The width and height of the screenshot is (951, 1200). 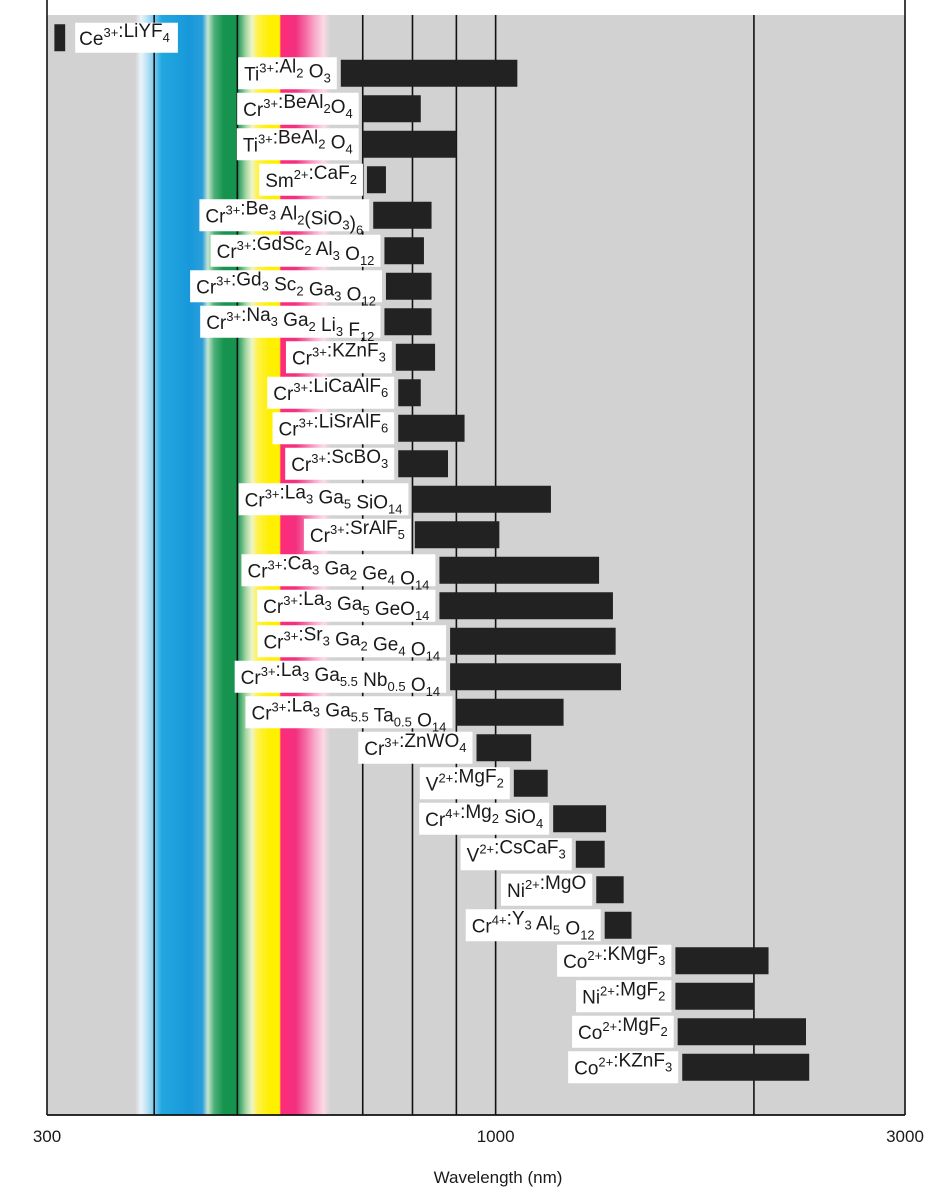 I want to click on range-label-20: Cr3+:ZnWO4, so click(x=415, y=745).